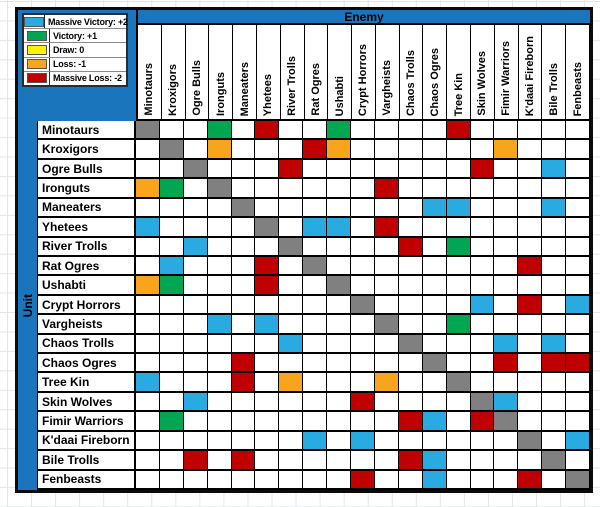 Image resolution: width=600 pixels, height=507 pixels. I want to click on cell-bile-trolls-vs-minotaurs, so click(148, 461).